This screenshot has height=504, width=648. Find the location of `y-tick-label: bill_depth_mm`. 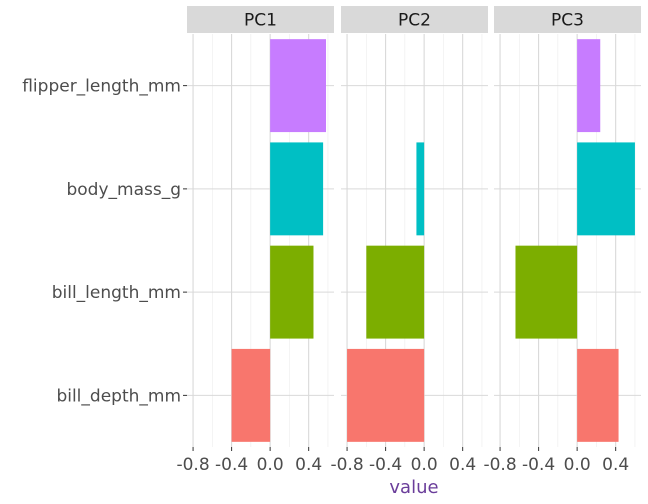

y-tick-label: bill_depth_mm is located at coordinates (118, 396).